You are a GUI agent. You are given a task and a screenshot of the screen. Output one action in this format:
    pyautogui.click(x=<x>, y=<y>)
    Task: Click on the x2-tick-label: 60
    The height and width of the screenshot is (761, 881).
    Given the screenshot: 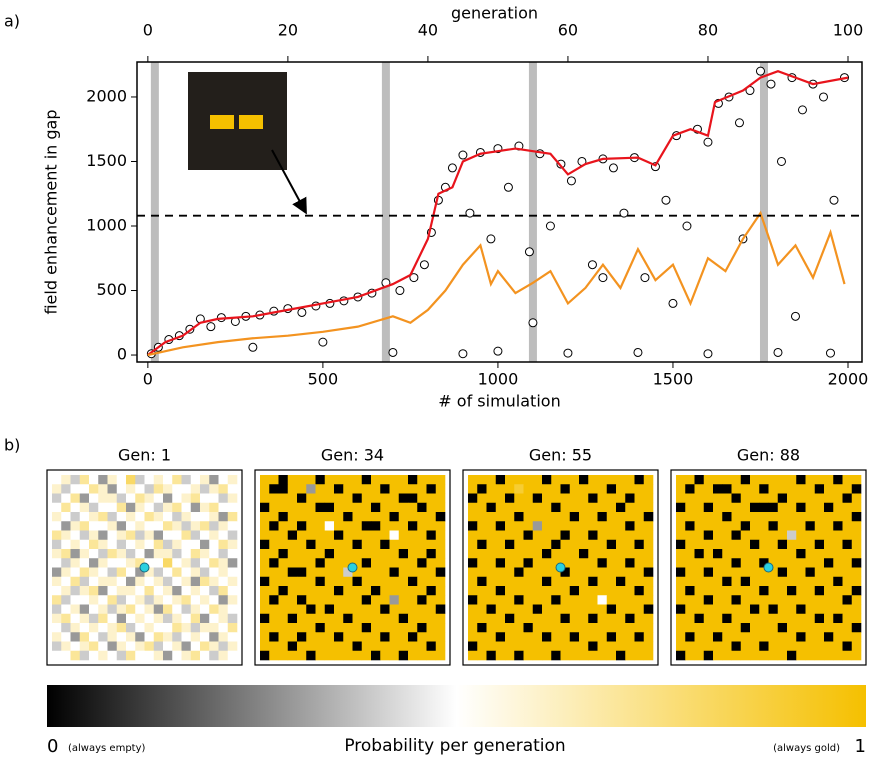 What is the action you would take?
    pyautogui.click(x=568, y=30)
    